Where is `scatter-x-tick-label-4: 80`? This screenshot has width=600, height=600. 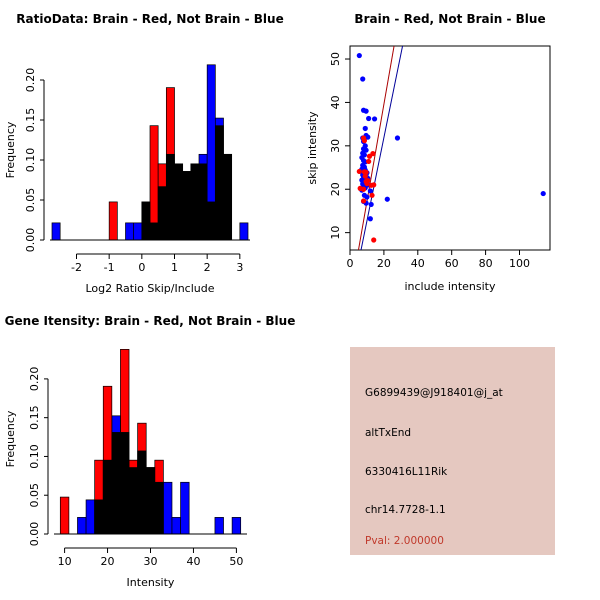 scatter-x-tick-label-4: 80 is located at coordinates (486, 263).